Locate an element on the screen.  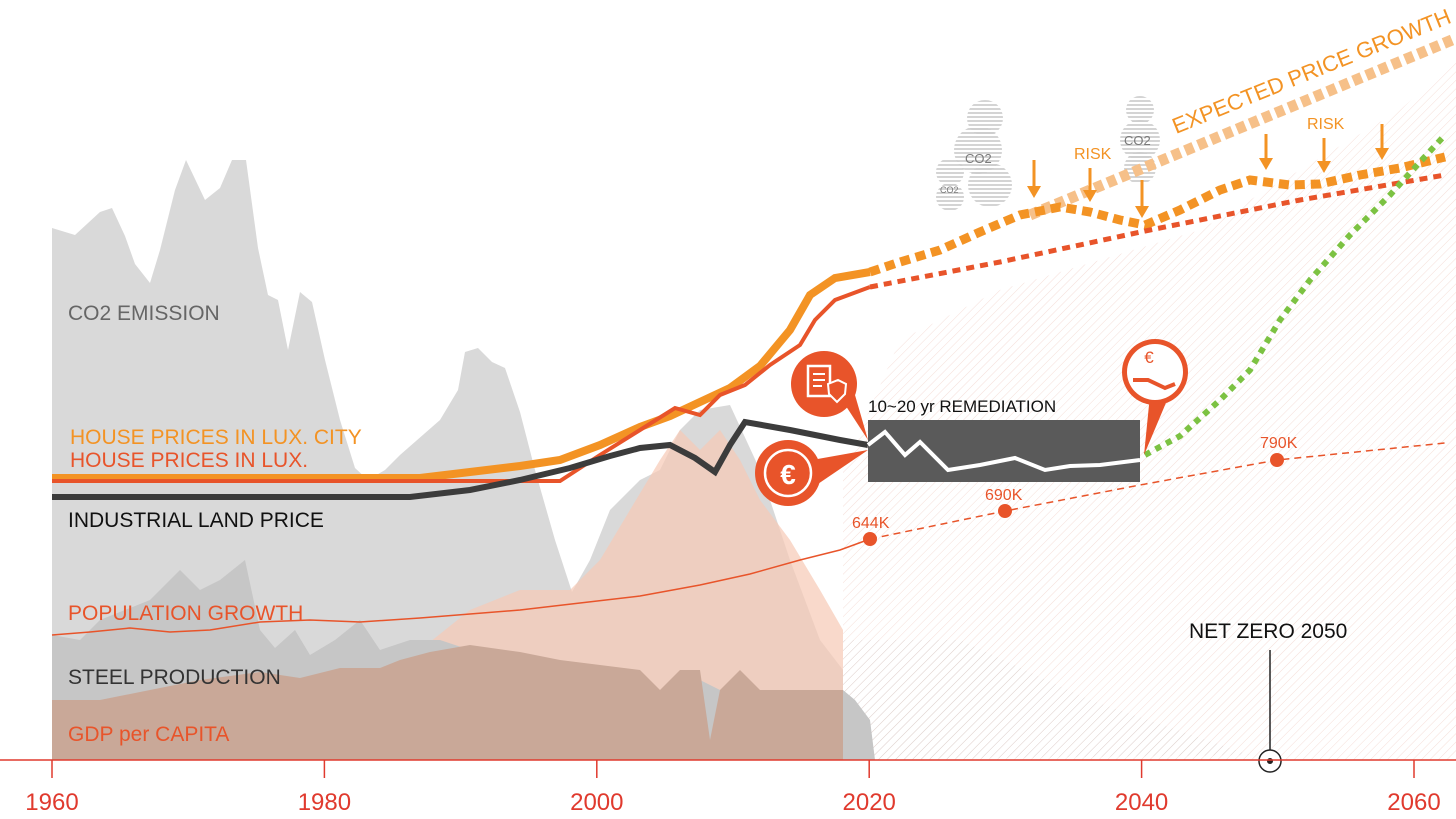
house-city-label: HOUSE PRICES IN LUX. CITY is located at coordinates (216, 437).